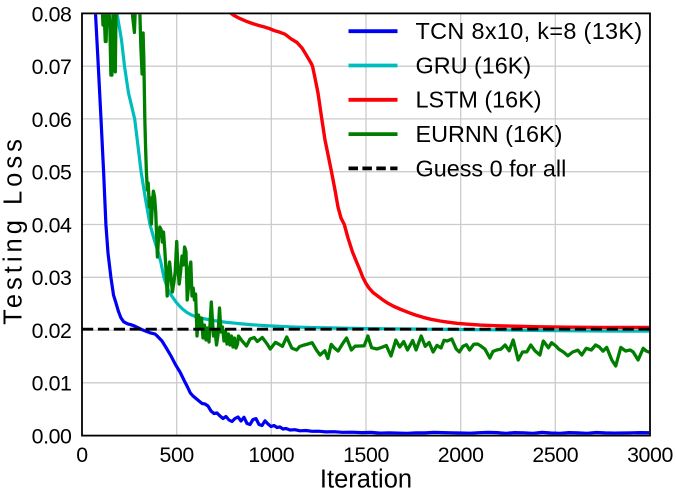  I want to click on svg-text: GRU (16K), so click(474, 65).